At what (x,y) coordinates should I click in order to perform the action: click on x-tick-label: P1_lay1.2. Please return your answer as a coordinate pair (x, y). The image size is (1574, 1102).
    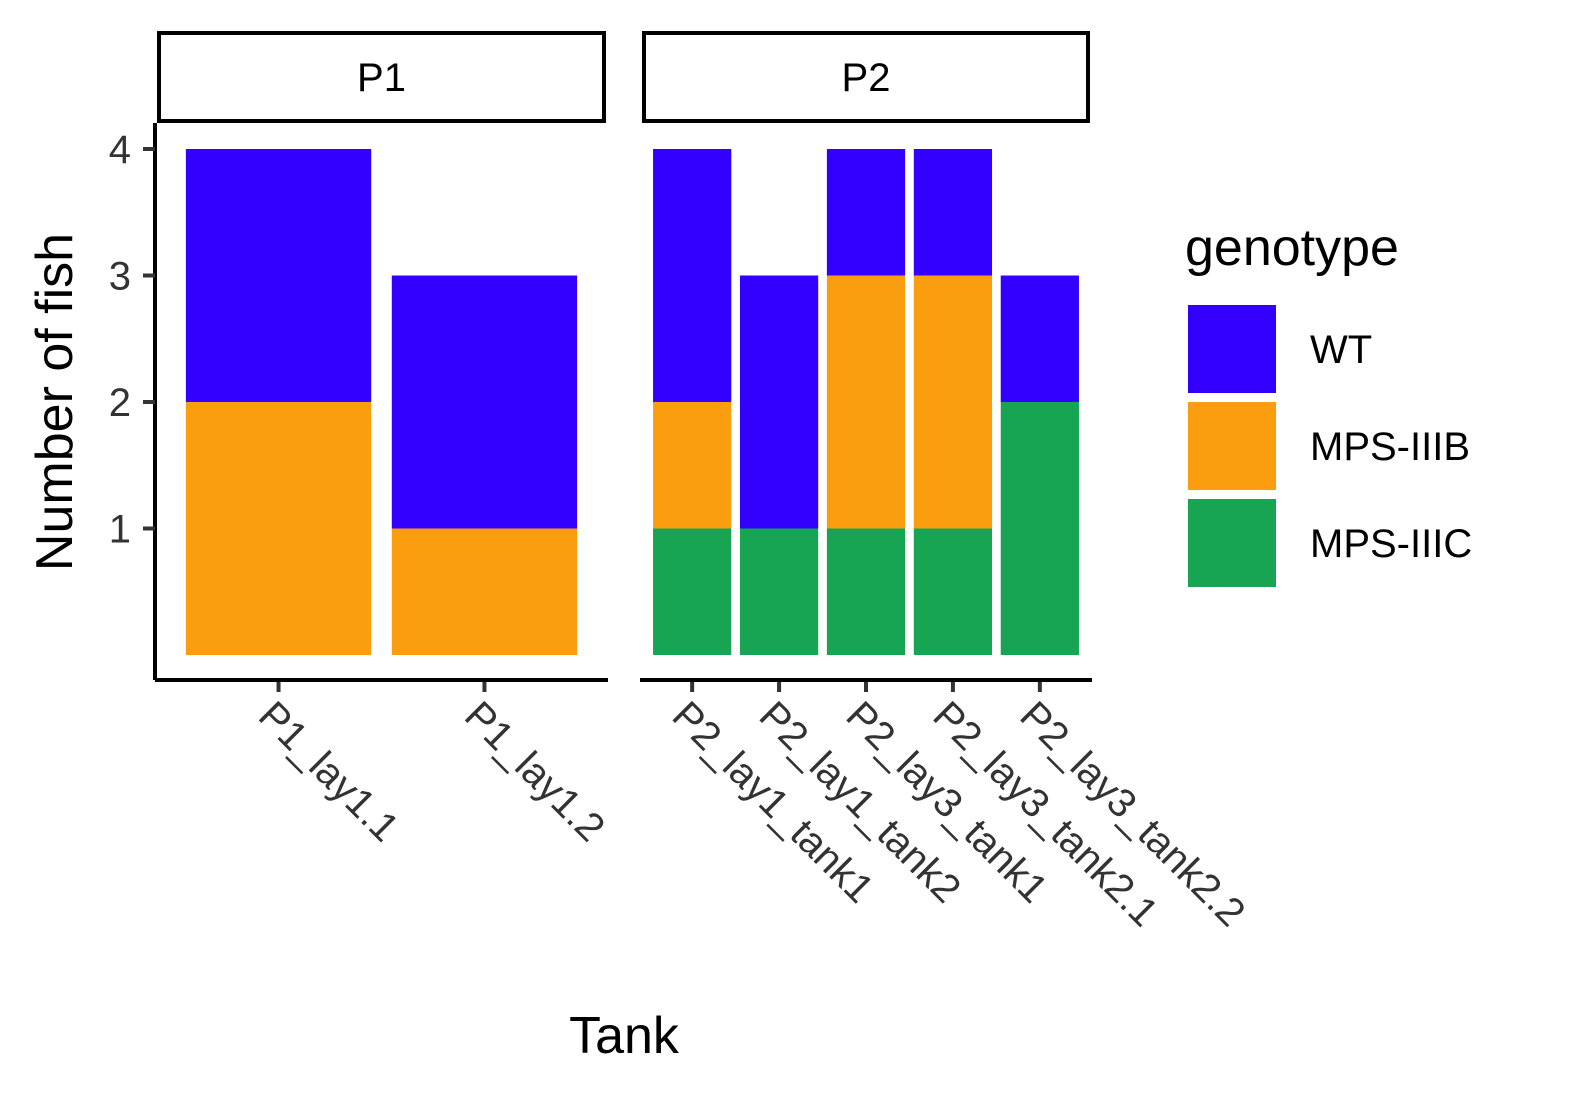
    Looking at the image, I should click on (534, 771).